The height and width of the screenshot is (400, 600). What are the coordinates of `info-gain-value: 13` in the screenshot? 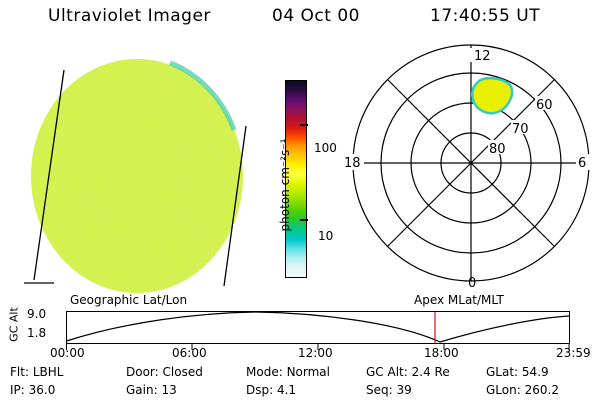 It's located at (169, 390).